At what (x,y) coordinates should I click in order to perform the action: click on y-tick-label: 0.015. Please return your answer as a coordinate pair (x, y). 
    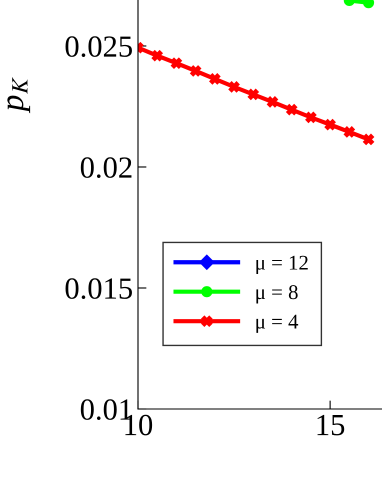
    Looking at the image, I should click on (99, 289).